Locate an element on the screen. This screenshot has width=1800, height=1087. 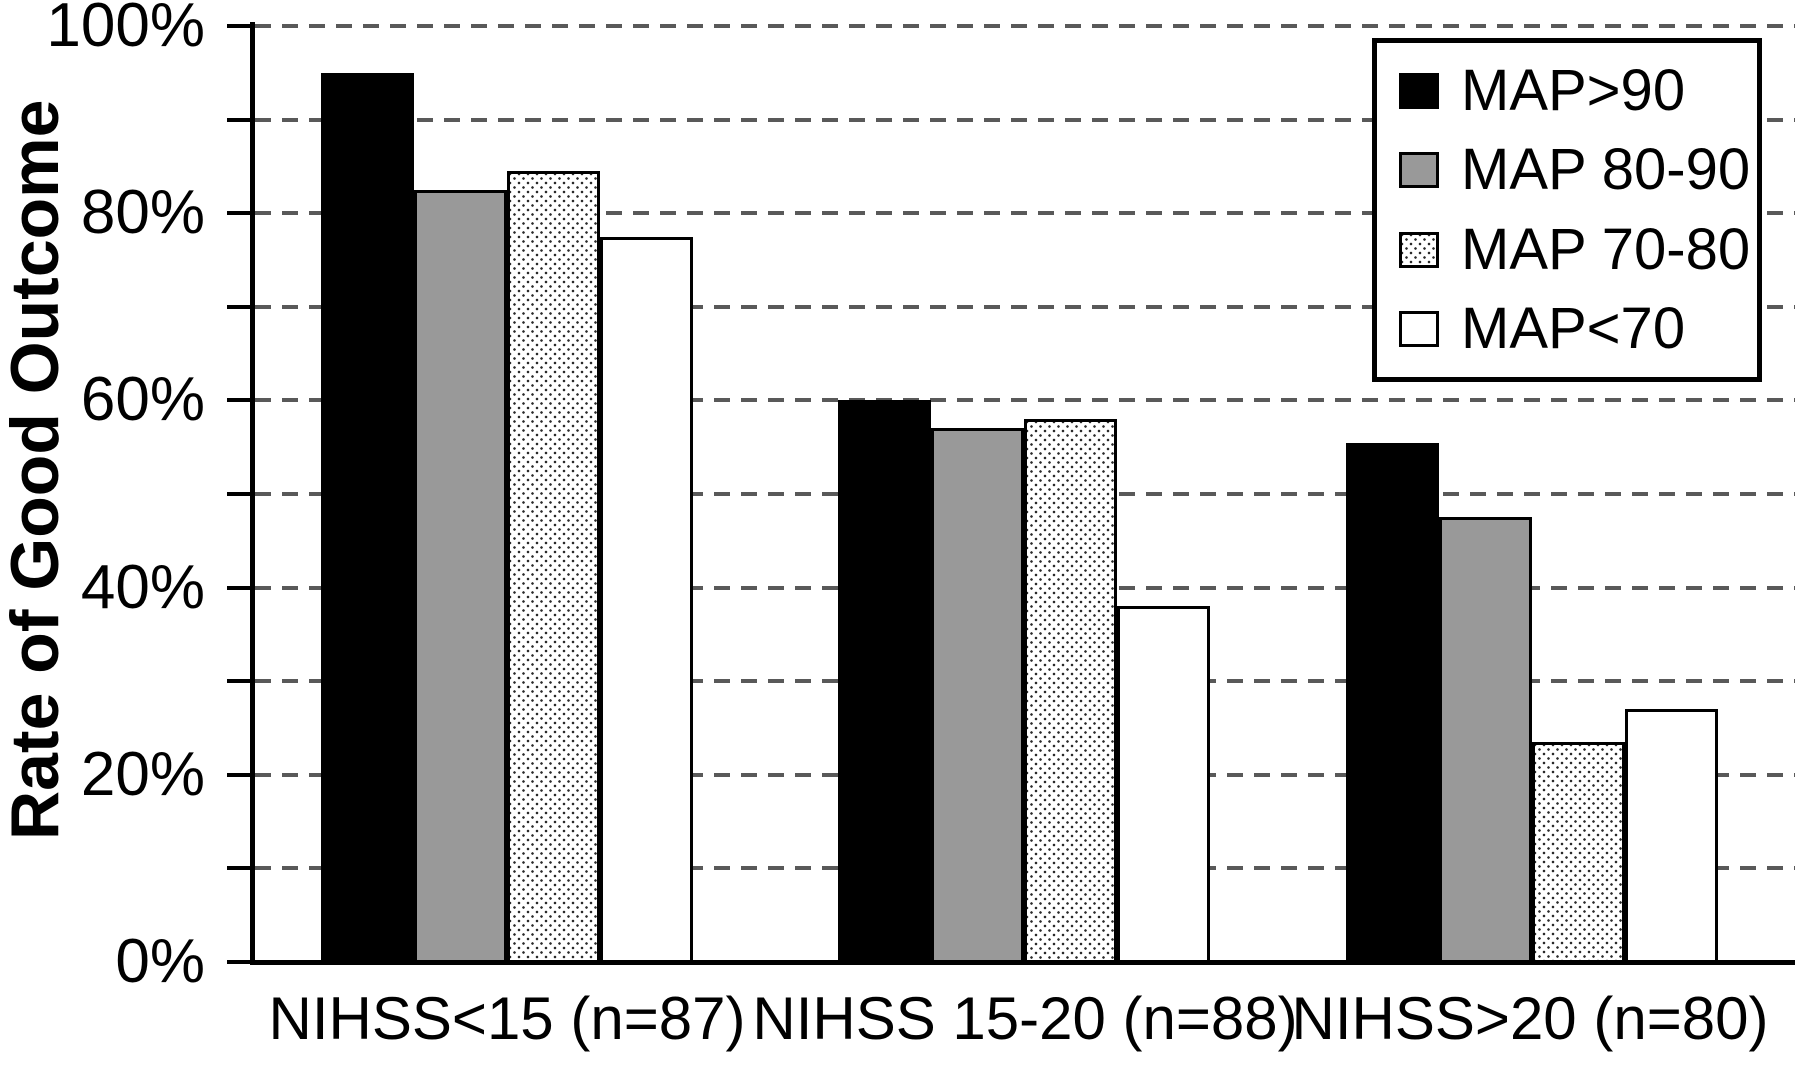
y-tick-label-80: 80% is located at coordinates (142, 213).